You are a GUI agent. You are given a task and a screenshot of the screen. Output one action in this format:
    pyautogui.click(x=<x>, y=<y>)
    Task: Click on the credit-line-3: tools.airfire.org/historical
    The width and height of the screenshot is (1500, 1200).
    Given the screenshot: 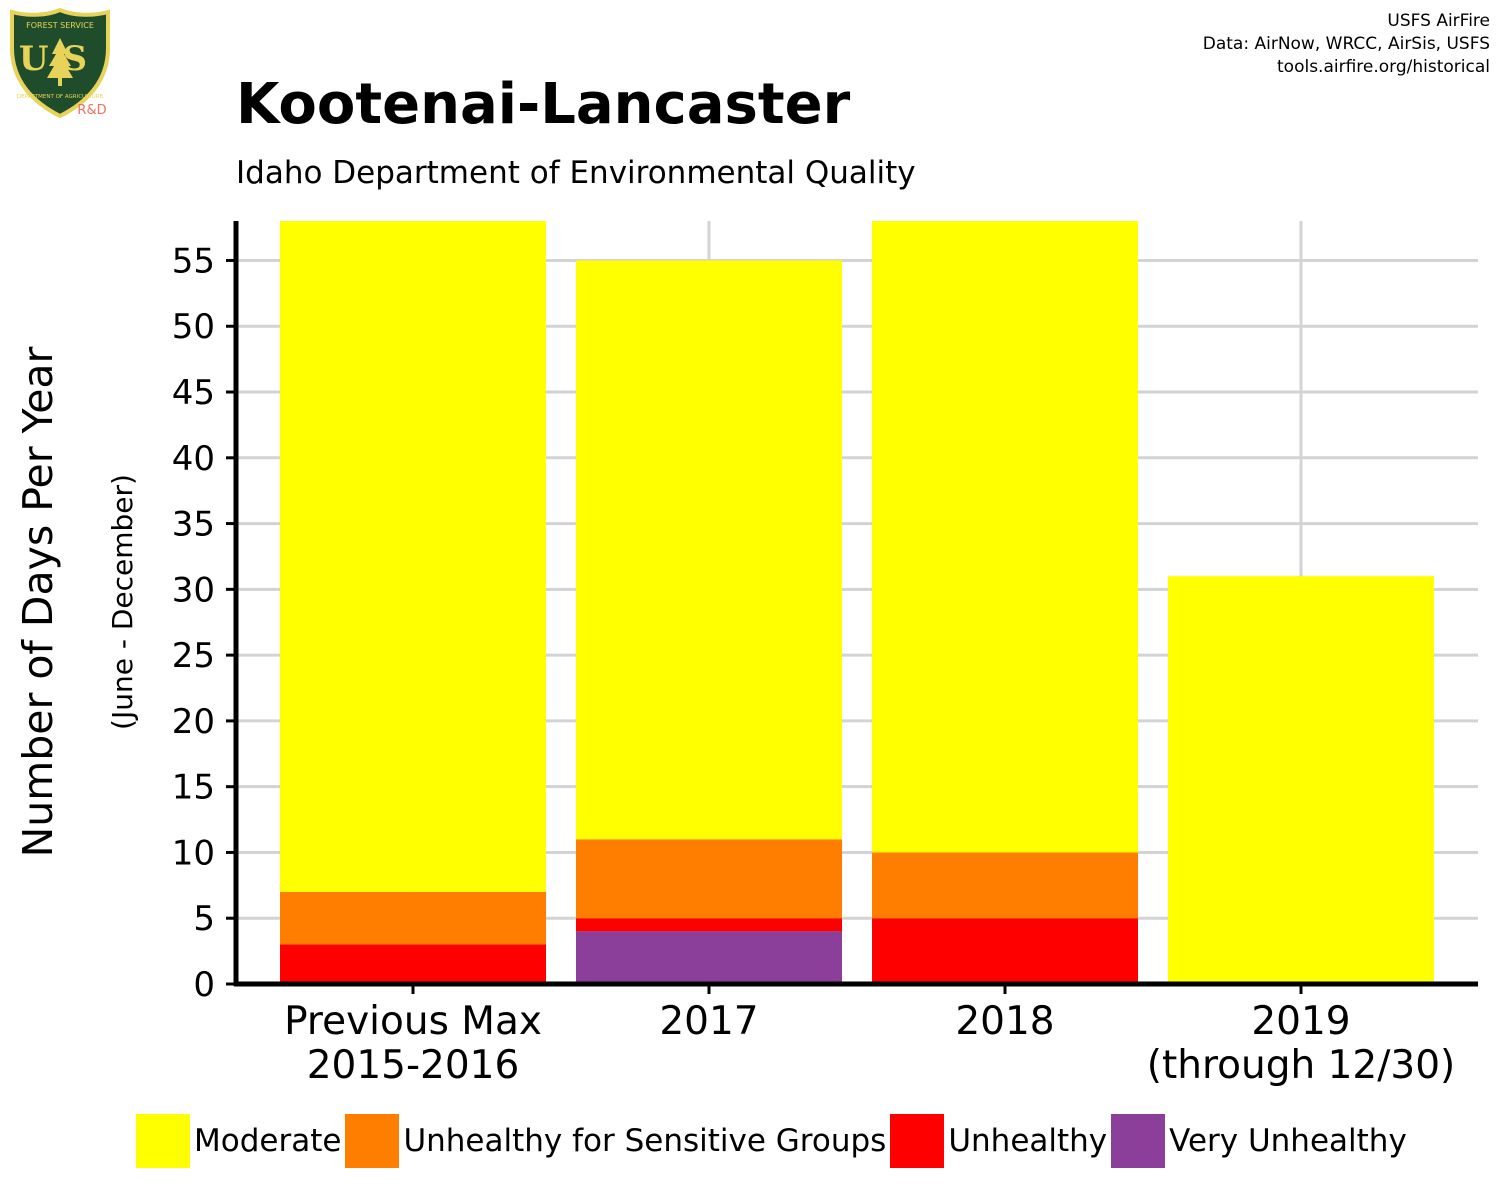 What is the action you would take?
    pyautogui.click(x=1383, y=67)
    